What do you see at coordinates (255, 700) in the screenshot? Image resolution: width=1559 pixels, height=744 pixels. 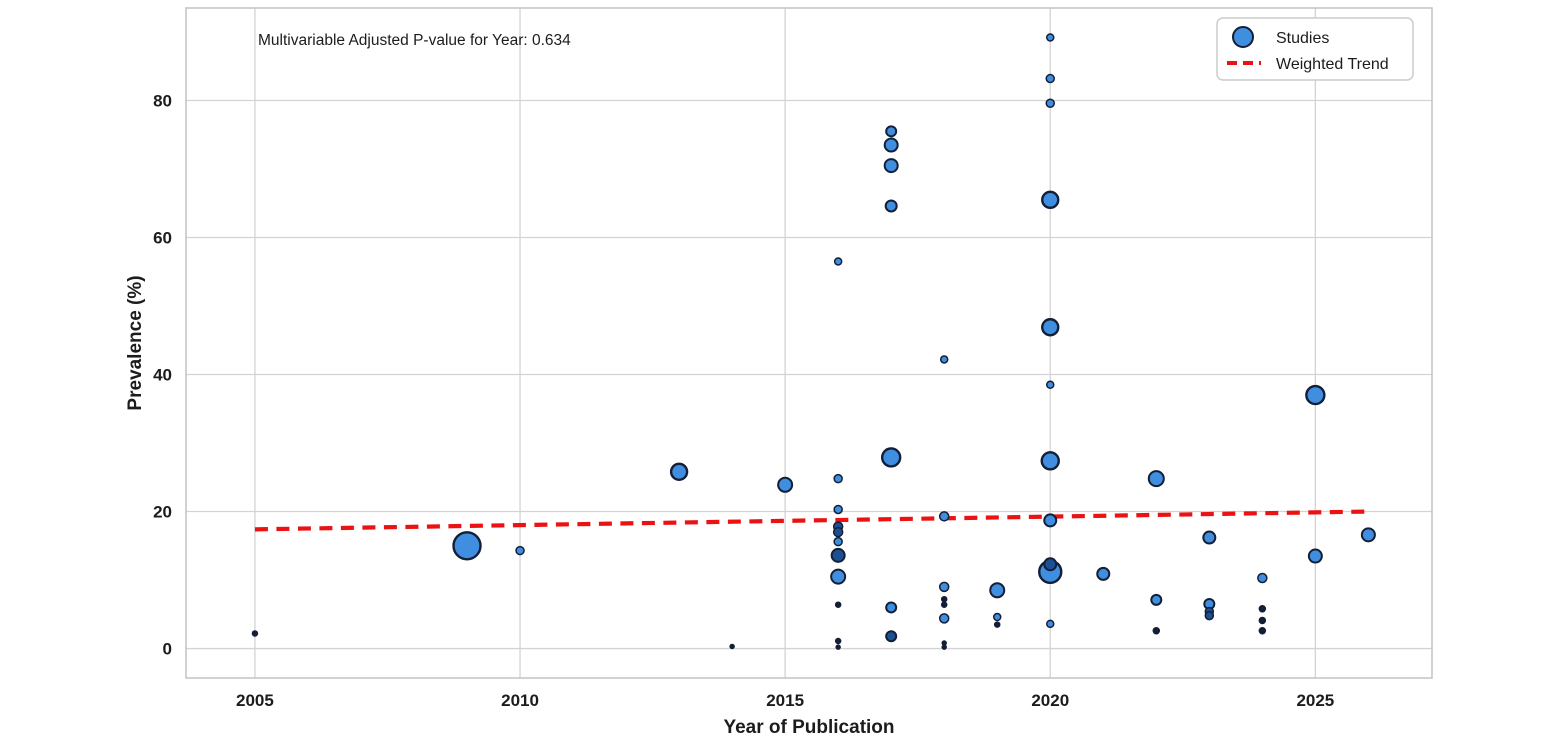 I see `x-tick-label: 2005` at bounding box center [255, 700].